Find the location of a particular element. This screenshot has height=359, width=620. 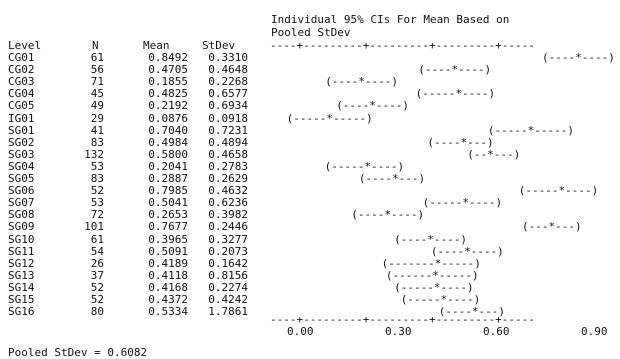

stdev-cell: 0.8156 is located at coordinates (228, 275).